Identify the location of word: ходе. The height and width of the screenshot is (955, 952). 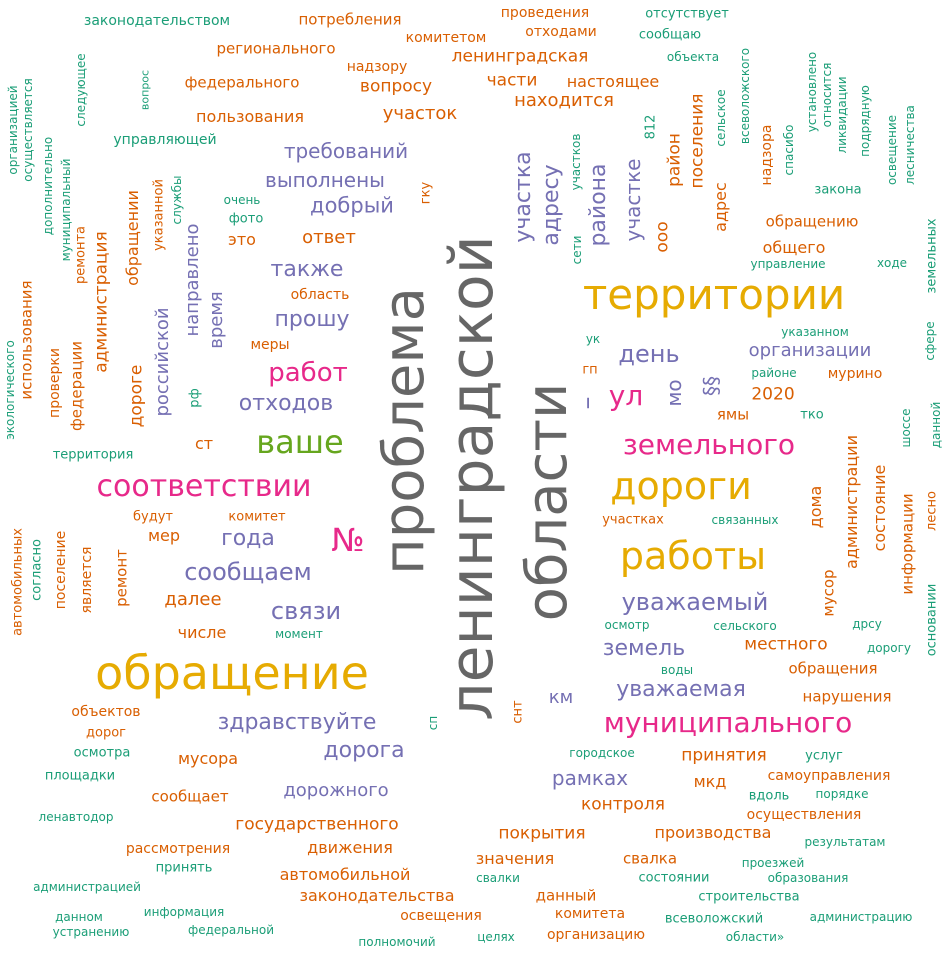
(892, 263).